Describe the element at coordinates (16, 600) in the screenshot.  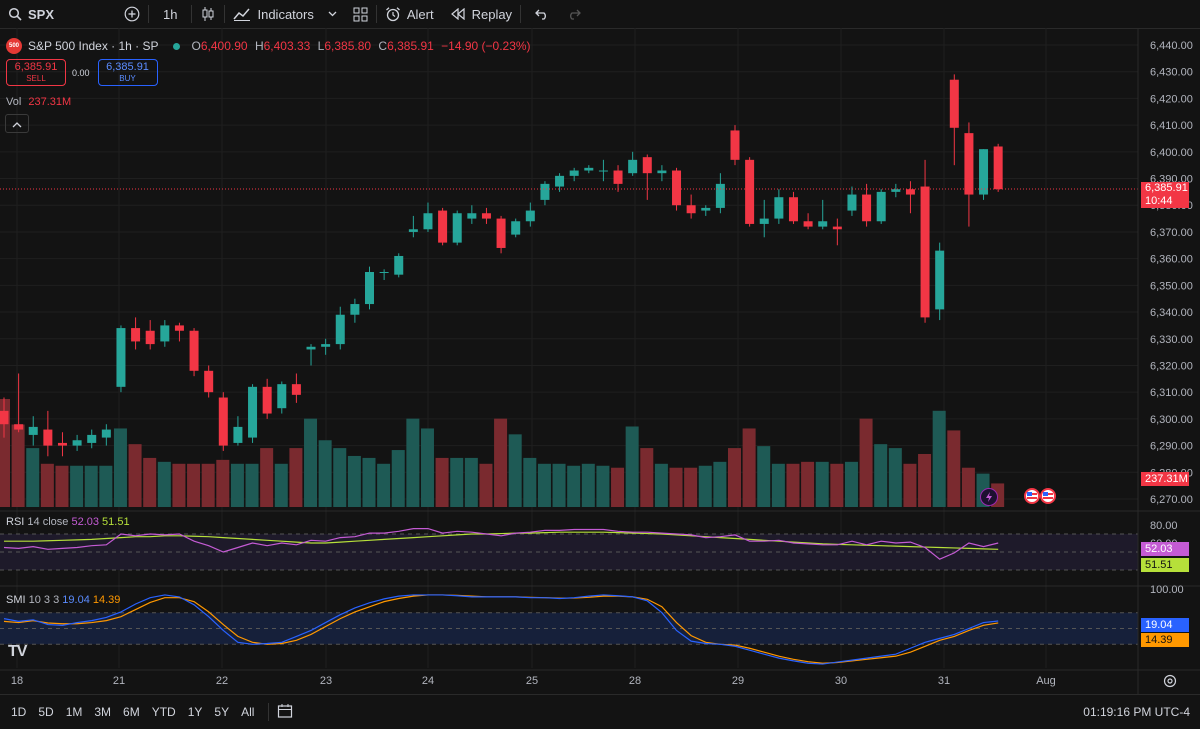
I see `smi-name: SMI` at that location.